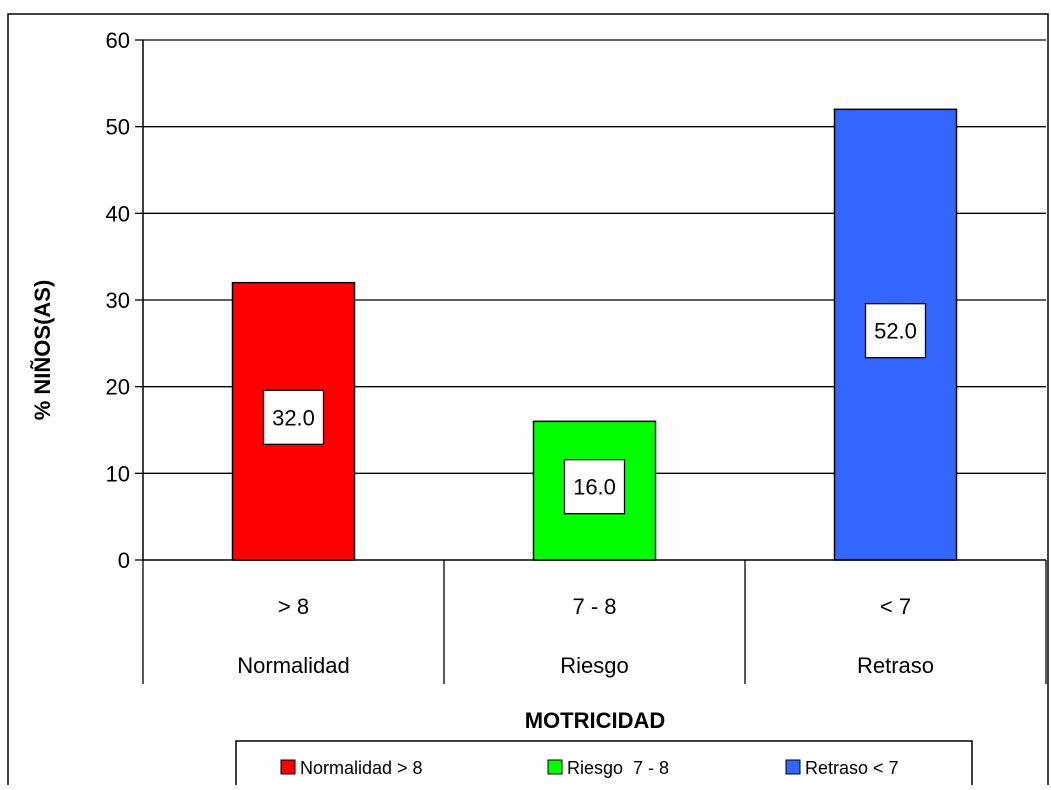  I want to click on y-tick-label: 60, so click(118, 40).